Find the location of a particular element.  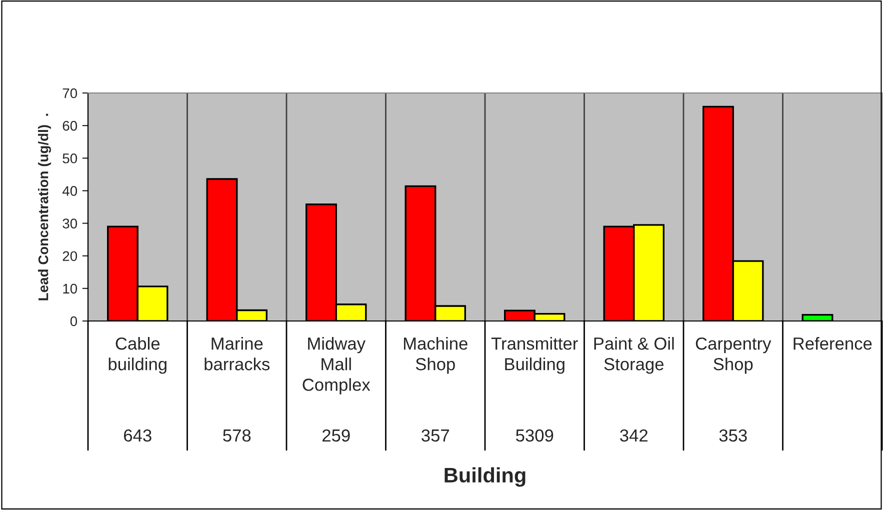

y-tick-label: 70 is located at coordinates (70, 93).